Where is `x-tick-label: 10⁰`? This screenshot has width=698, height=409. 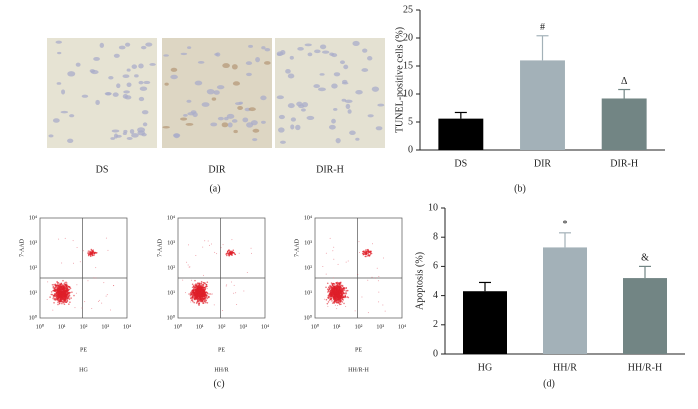
x-tick-label: 10⁰ is located at coordinates (40, 326).